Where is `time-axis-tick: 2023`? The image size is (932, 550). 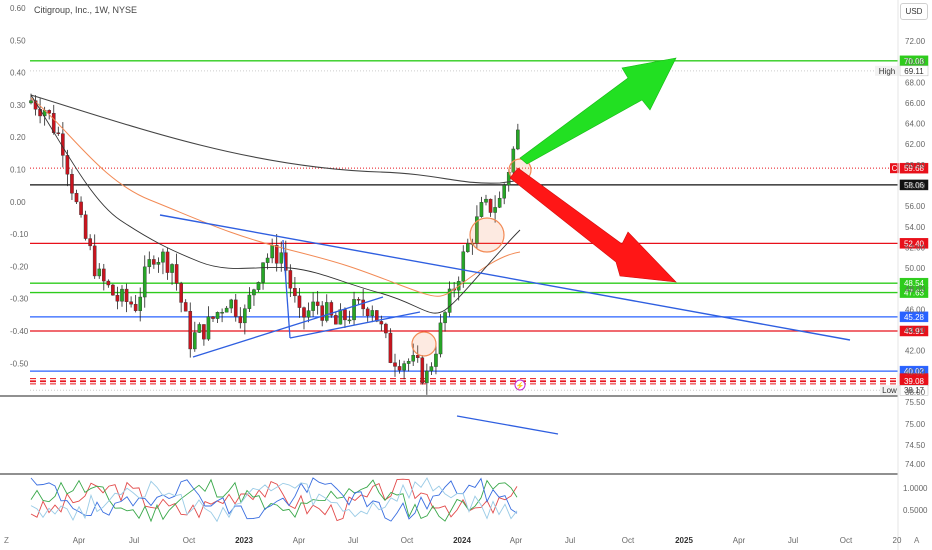
time-axis-tick: 2023 is located at coordinates (244, 540).